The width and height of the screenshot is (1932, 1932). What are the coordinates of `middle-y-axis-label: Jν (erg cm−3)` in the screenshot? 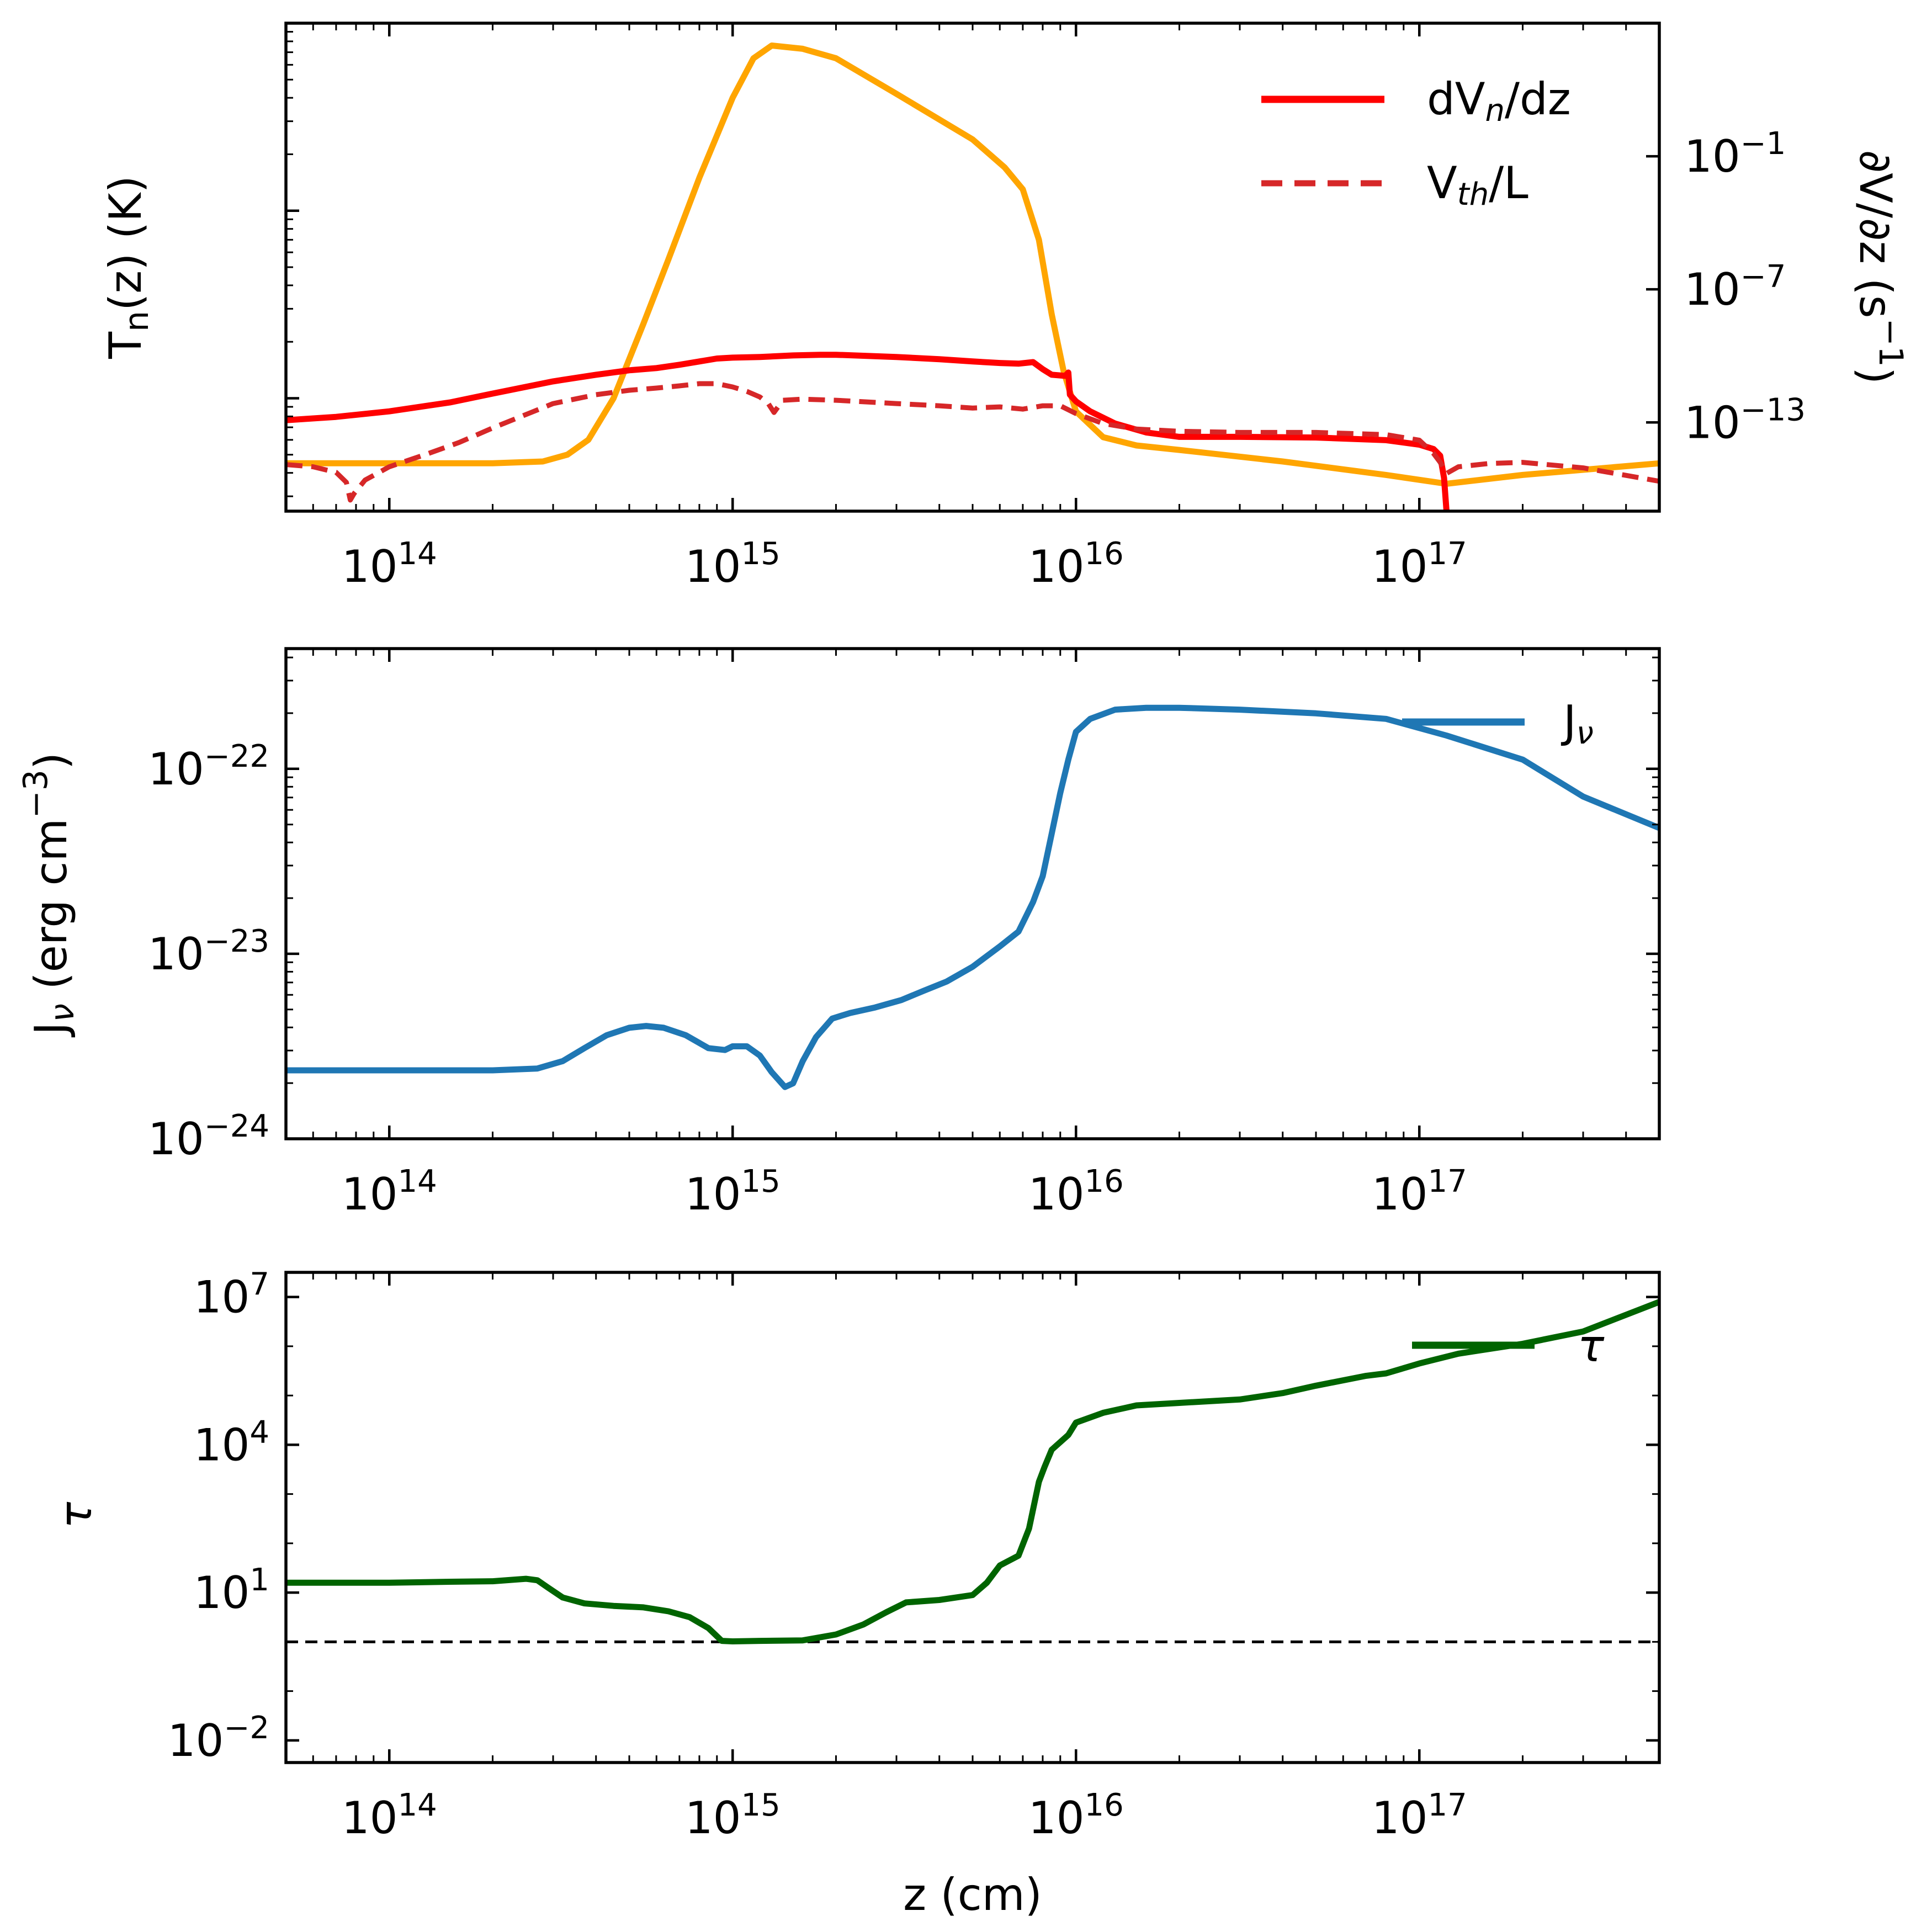 It's located at (50, 895).